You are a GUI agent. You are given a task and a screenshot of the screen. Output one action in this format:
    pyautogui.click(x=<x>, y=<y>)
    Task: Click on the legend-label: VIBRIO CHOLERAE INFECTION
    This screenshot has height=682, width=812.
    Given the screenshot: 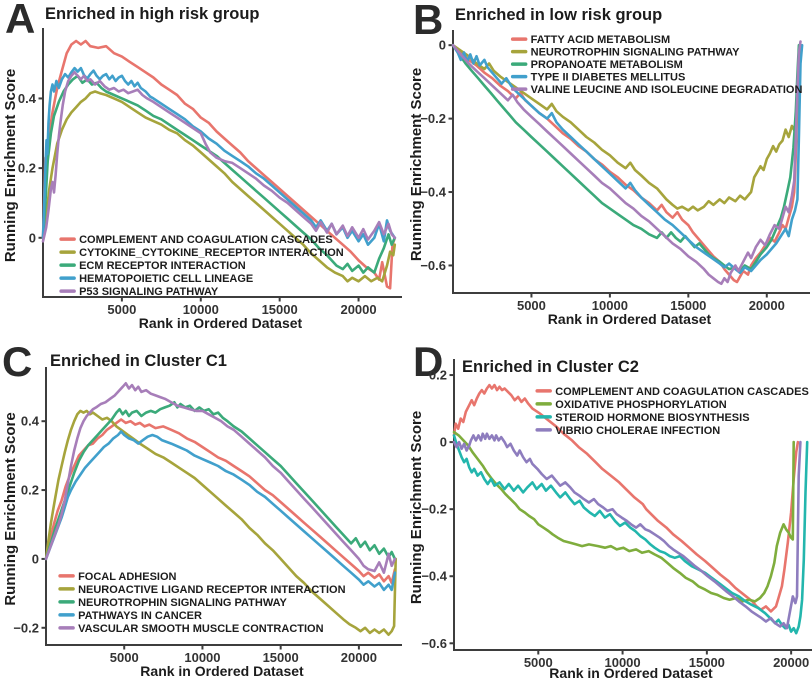 What is the action you would take?
    pyautogui.click(x=637, y=431)
    